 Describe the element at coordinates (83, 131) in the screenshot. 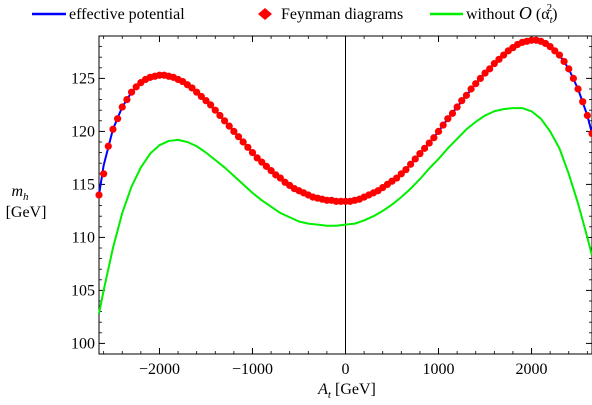

I see `y-tick-label: 120` at that location.